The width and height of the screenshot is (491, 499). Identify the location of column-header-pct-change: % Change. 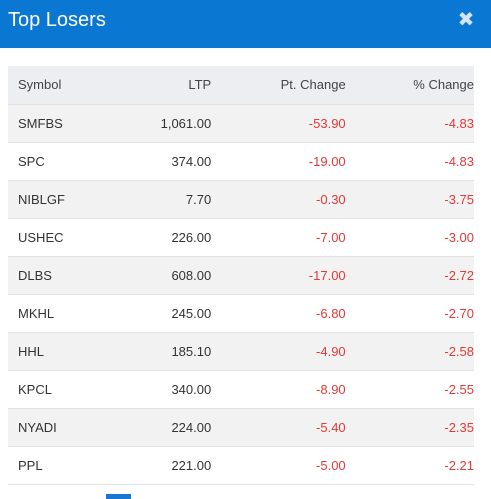
(409, 85).